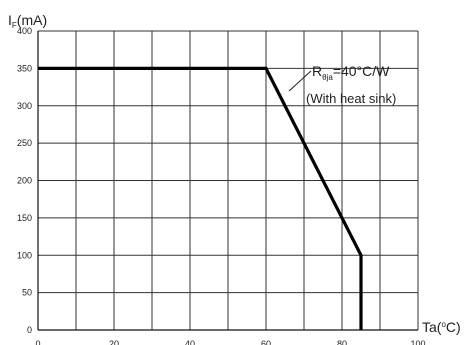  Describe the element at coordinates (14, 25) in the screenshot. I see `y-axis-subscript: F` at that location.